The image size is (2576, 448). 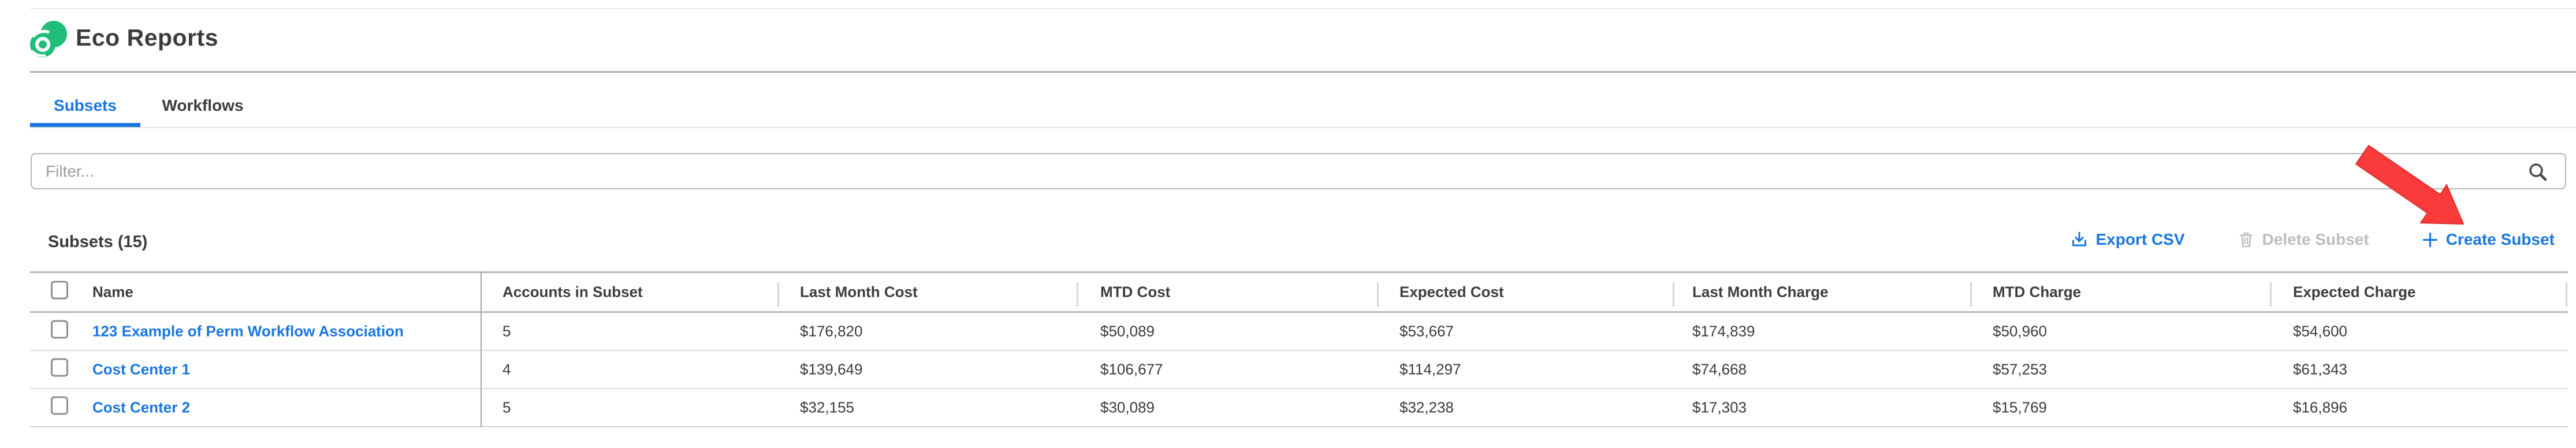 I want to click on mtd-cost-value: $30,089, so click(x=1128, y=407).